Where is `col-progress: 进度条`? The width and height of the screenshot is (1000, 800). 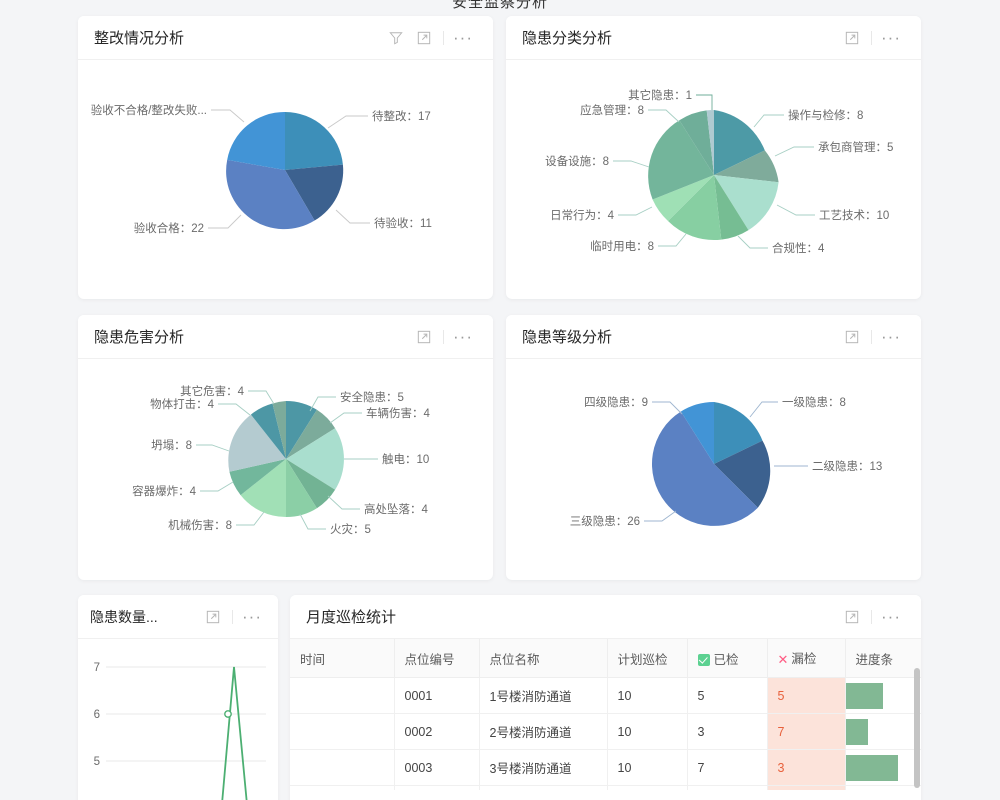 col-progress: 进度条 is located at coordinates (883, 658).